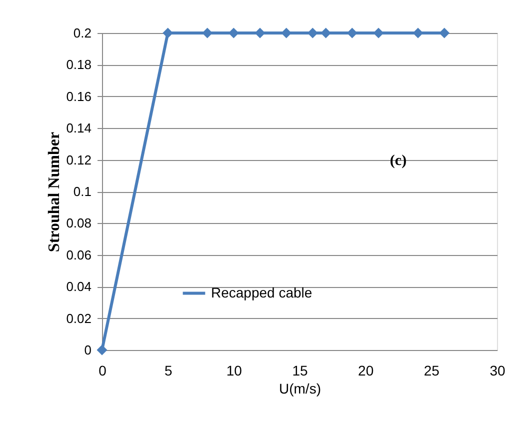 This screenshot has width=521, height=421. I want to click on y-tick-label: 0.06, so click(79, 254).